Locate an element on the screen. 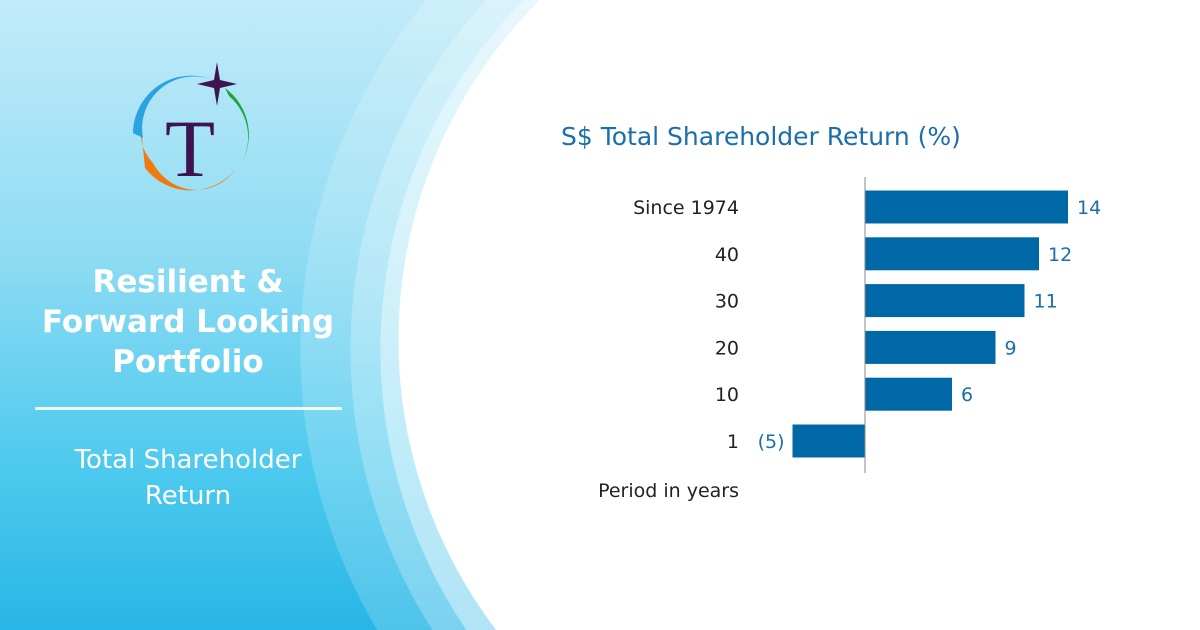 Image resolution: width=1200 pixels, height=630 pixels. category-label: 20 is located at coordinates (727, 348).